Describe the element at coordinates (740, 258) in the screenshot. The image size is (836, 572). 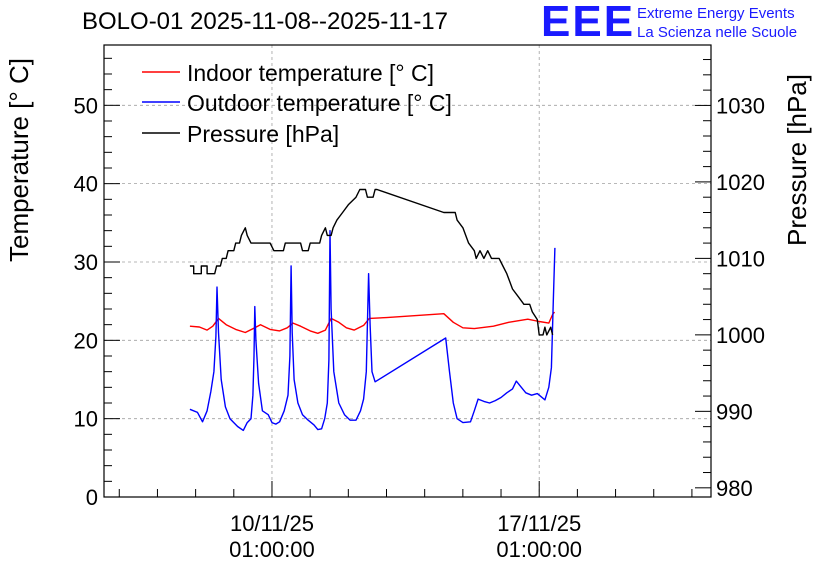
I see `y-right-tick-label: 1010` at that location.